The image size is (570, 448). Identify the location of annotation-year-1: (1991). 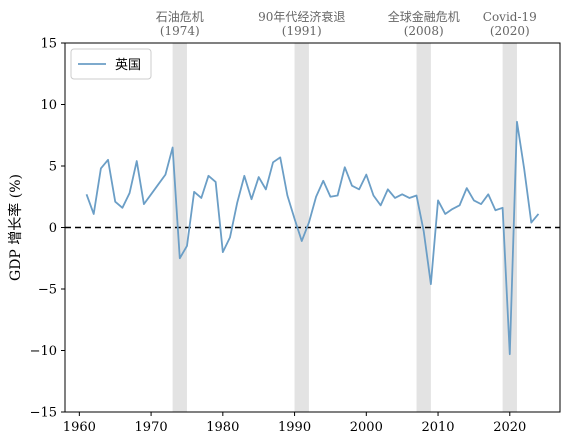
(302, 31).